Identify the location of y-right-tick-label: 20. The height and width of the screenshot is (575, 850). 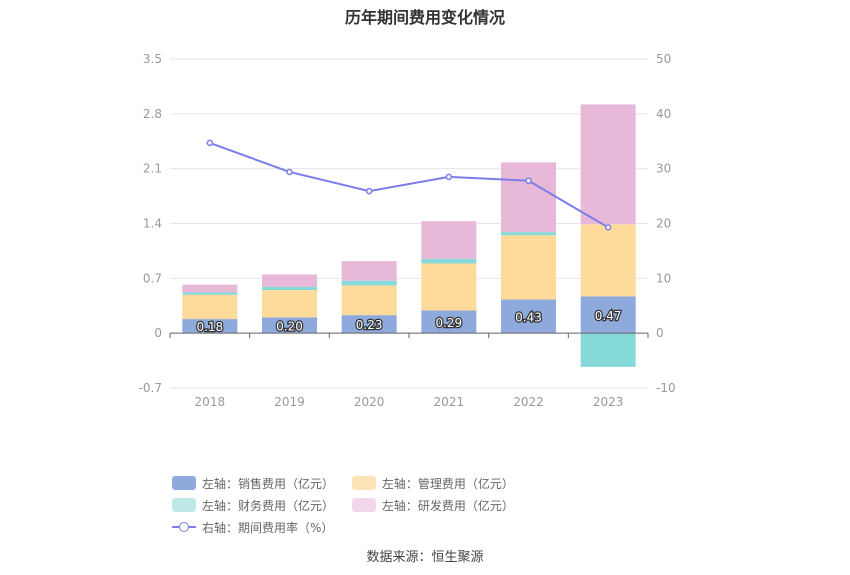
(663, 224).